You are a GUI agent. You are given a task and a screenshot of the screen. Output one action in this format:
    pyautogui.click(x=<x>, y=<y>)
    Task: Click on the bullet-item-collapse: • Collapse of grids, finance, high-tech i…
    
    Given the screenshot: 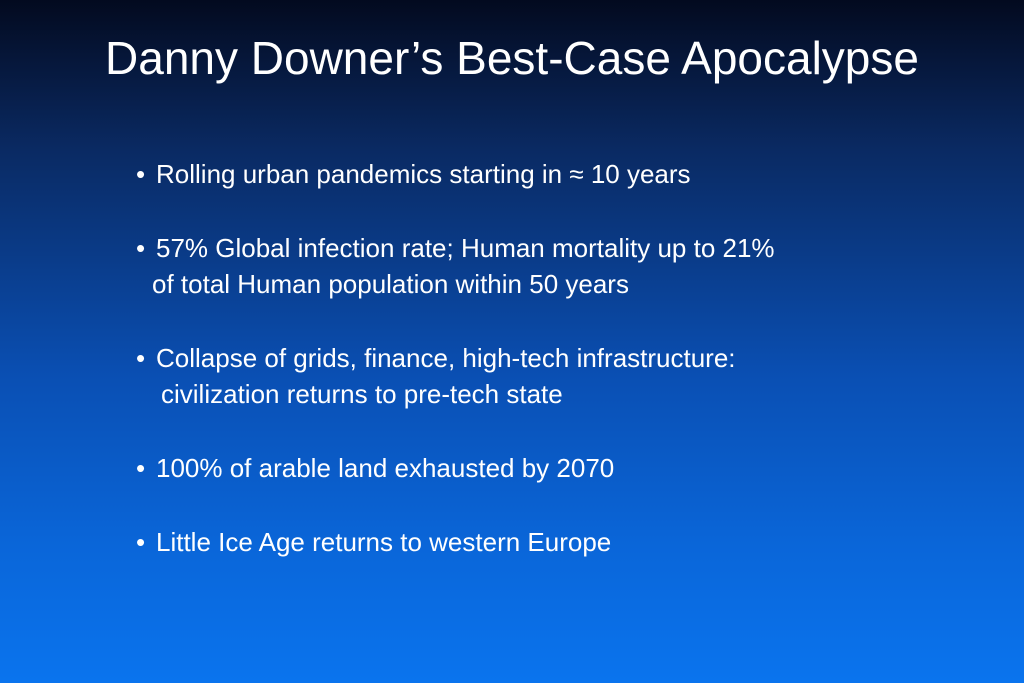 What is the action you would take?
    pyautogui.click(x=546, y=376)
    